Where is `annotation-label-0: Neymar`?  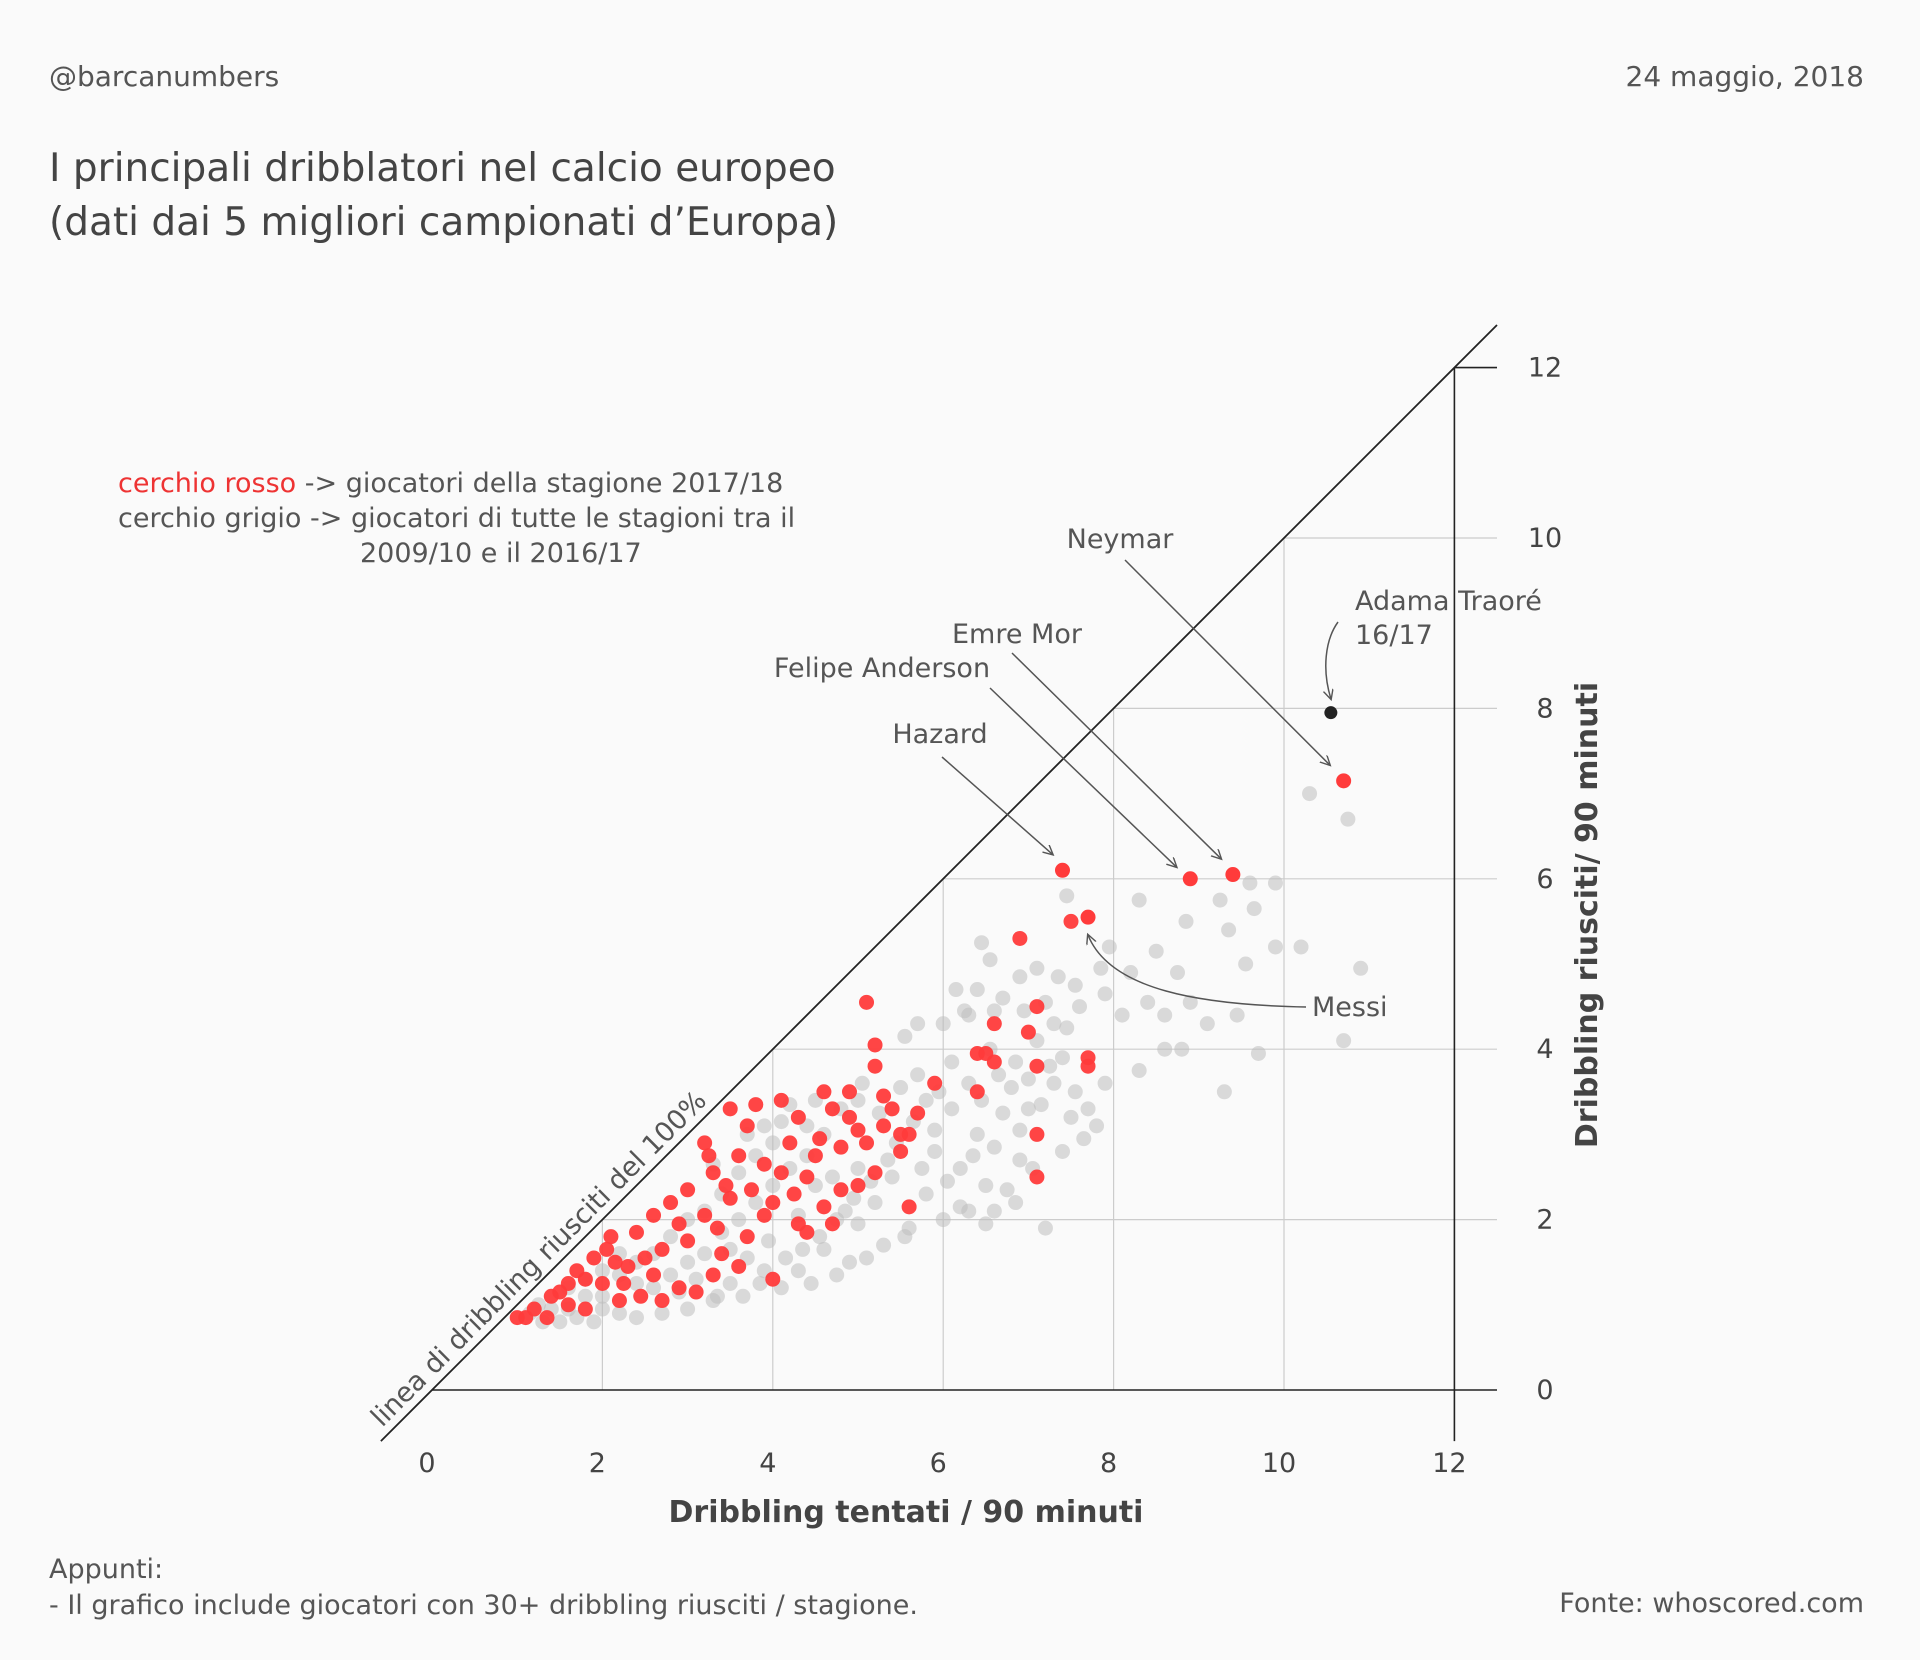
annotation-label-0: Neymar is located at coordinates (1121, 539).